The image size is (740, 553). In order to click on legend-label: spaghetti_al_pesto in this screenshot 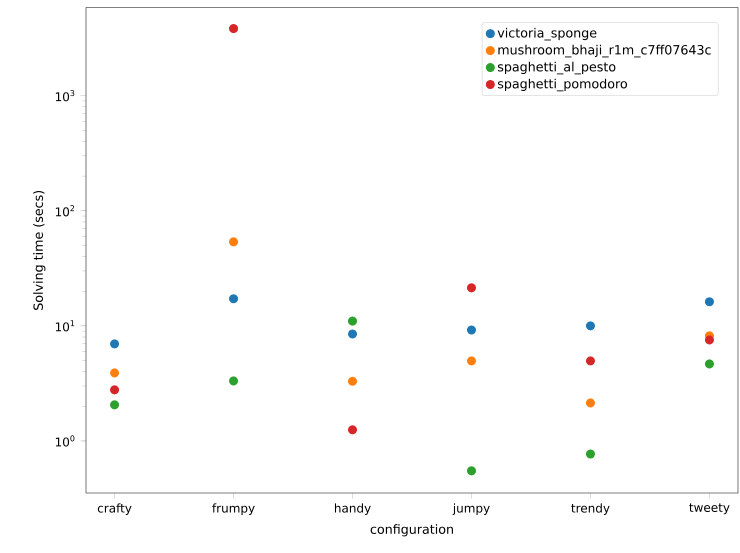, I will do `click(557, 68)`.